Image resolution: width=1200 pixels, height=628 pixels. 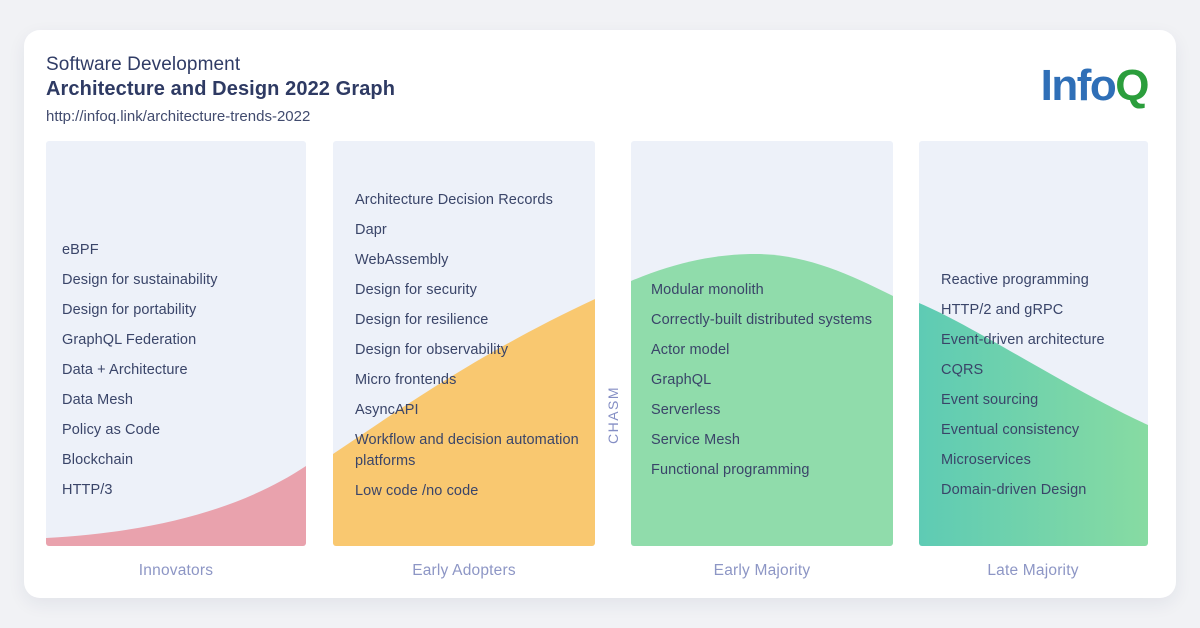 I want to click on trend-list-item: Design for portability, so click(x=129, y=310).